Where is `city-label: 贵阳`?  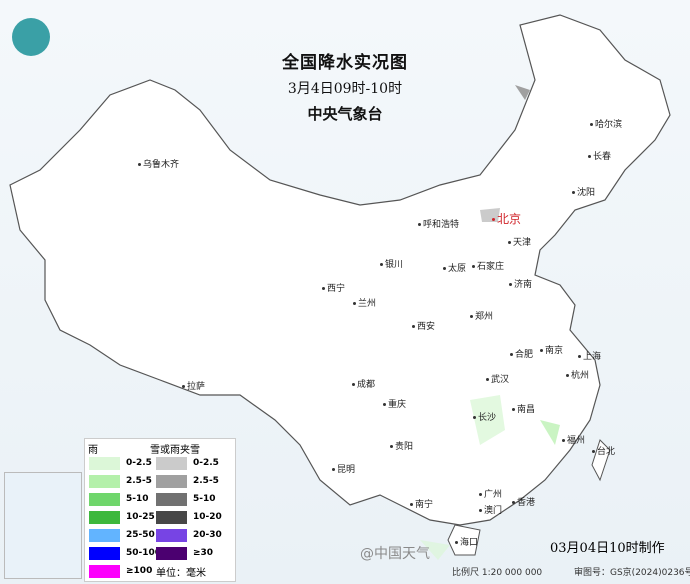
city-label: 贵阳 is located at coordinates (401, 447).